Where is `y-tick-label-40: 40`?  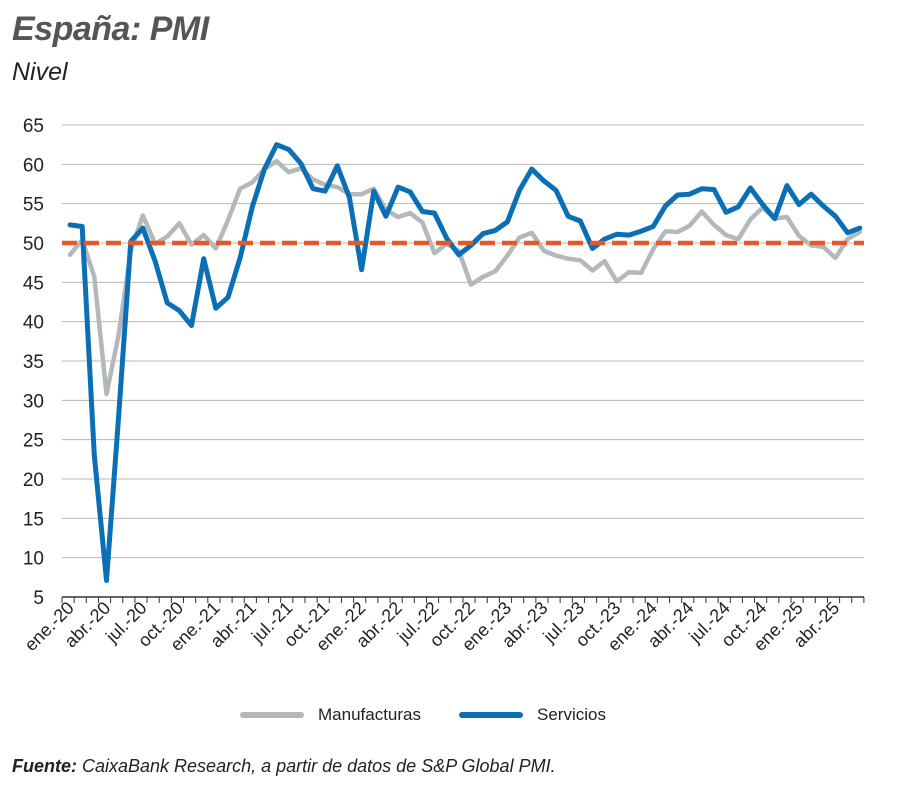
y-tick-label-40: 40 is located at coordinates (33, 323).